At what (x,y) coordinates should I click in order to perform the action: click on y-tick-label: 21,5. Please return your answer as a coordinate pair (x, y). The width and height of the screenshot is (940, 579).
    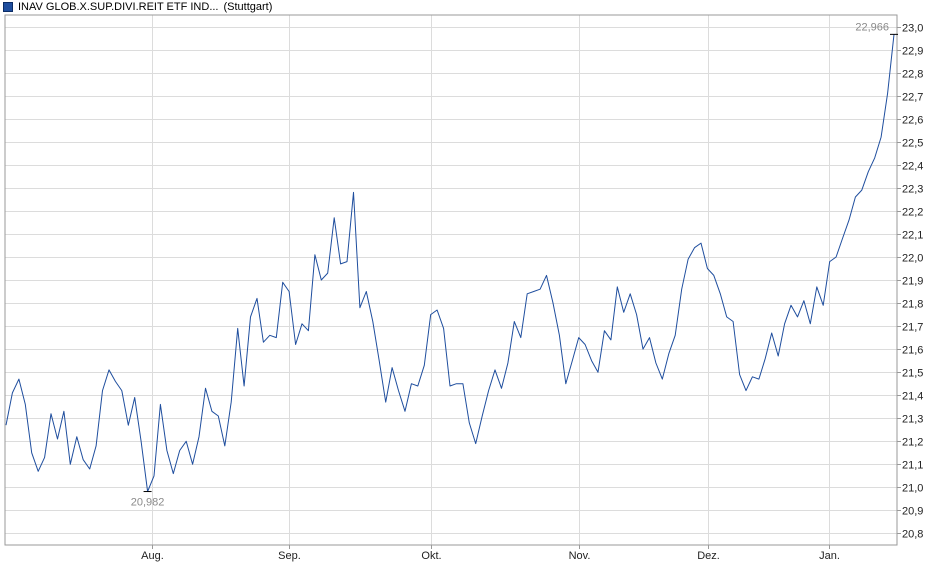
    Looking at the image, I should click on (912, 374).